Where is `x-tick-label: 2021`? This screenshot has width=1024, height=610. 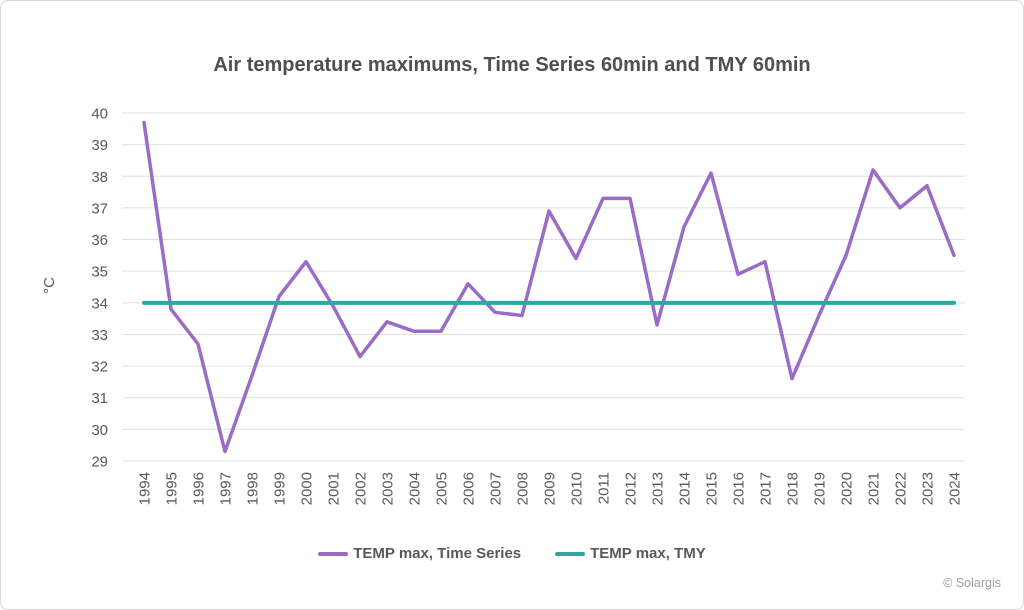 x-tick-label: 2021 is located at coordinates (874, 488).